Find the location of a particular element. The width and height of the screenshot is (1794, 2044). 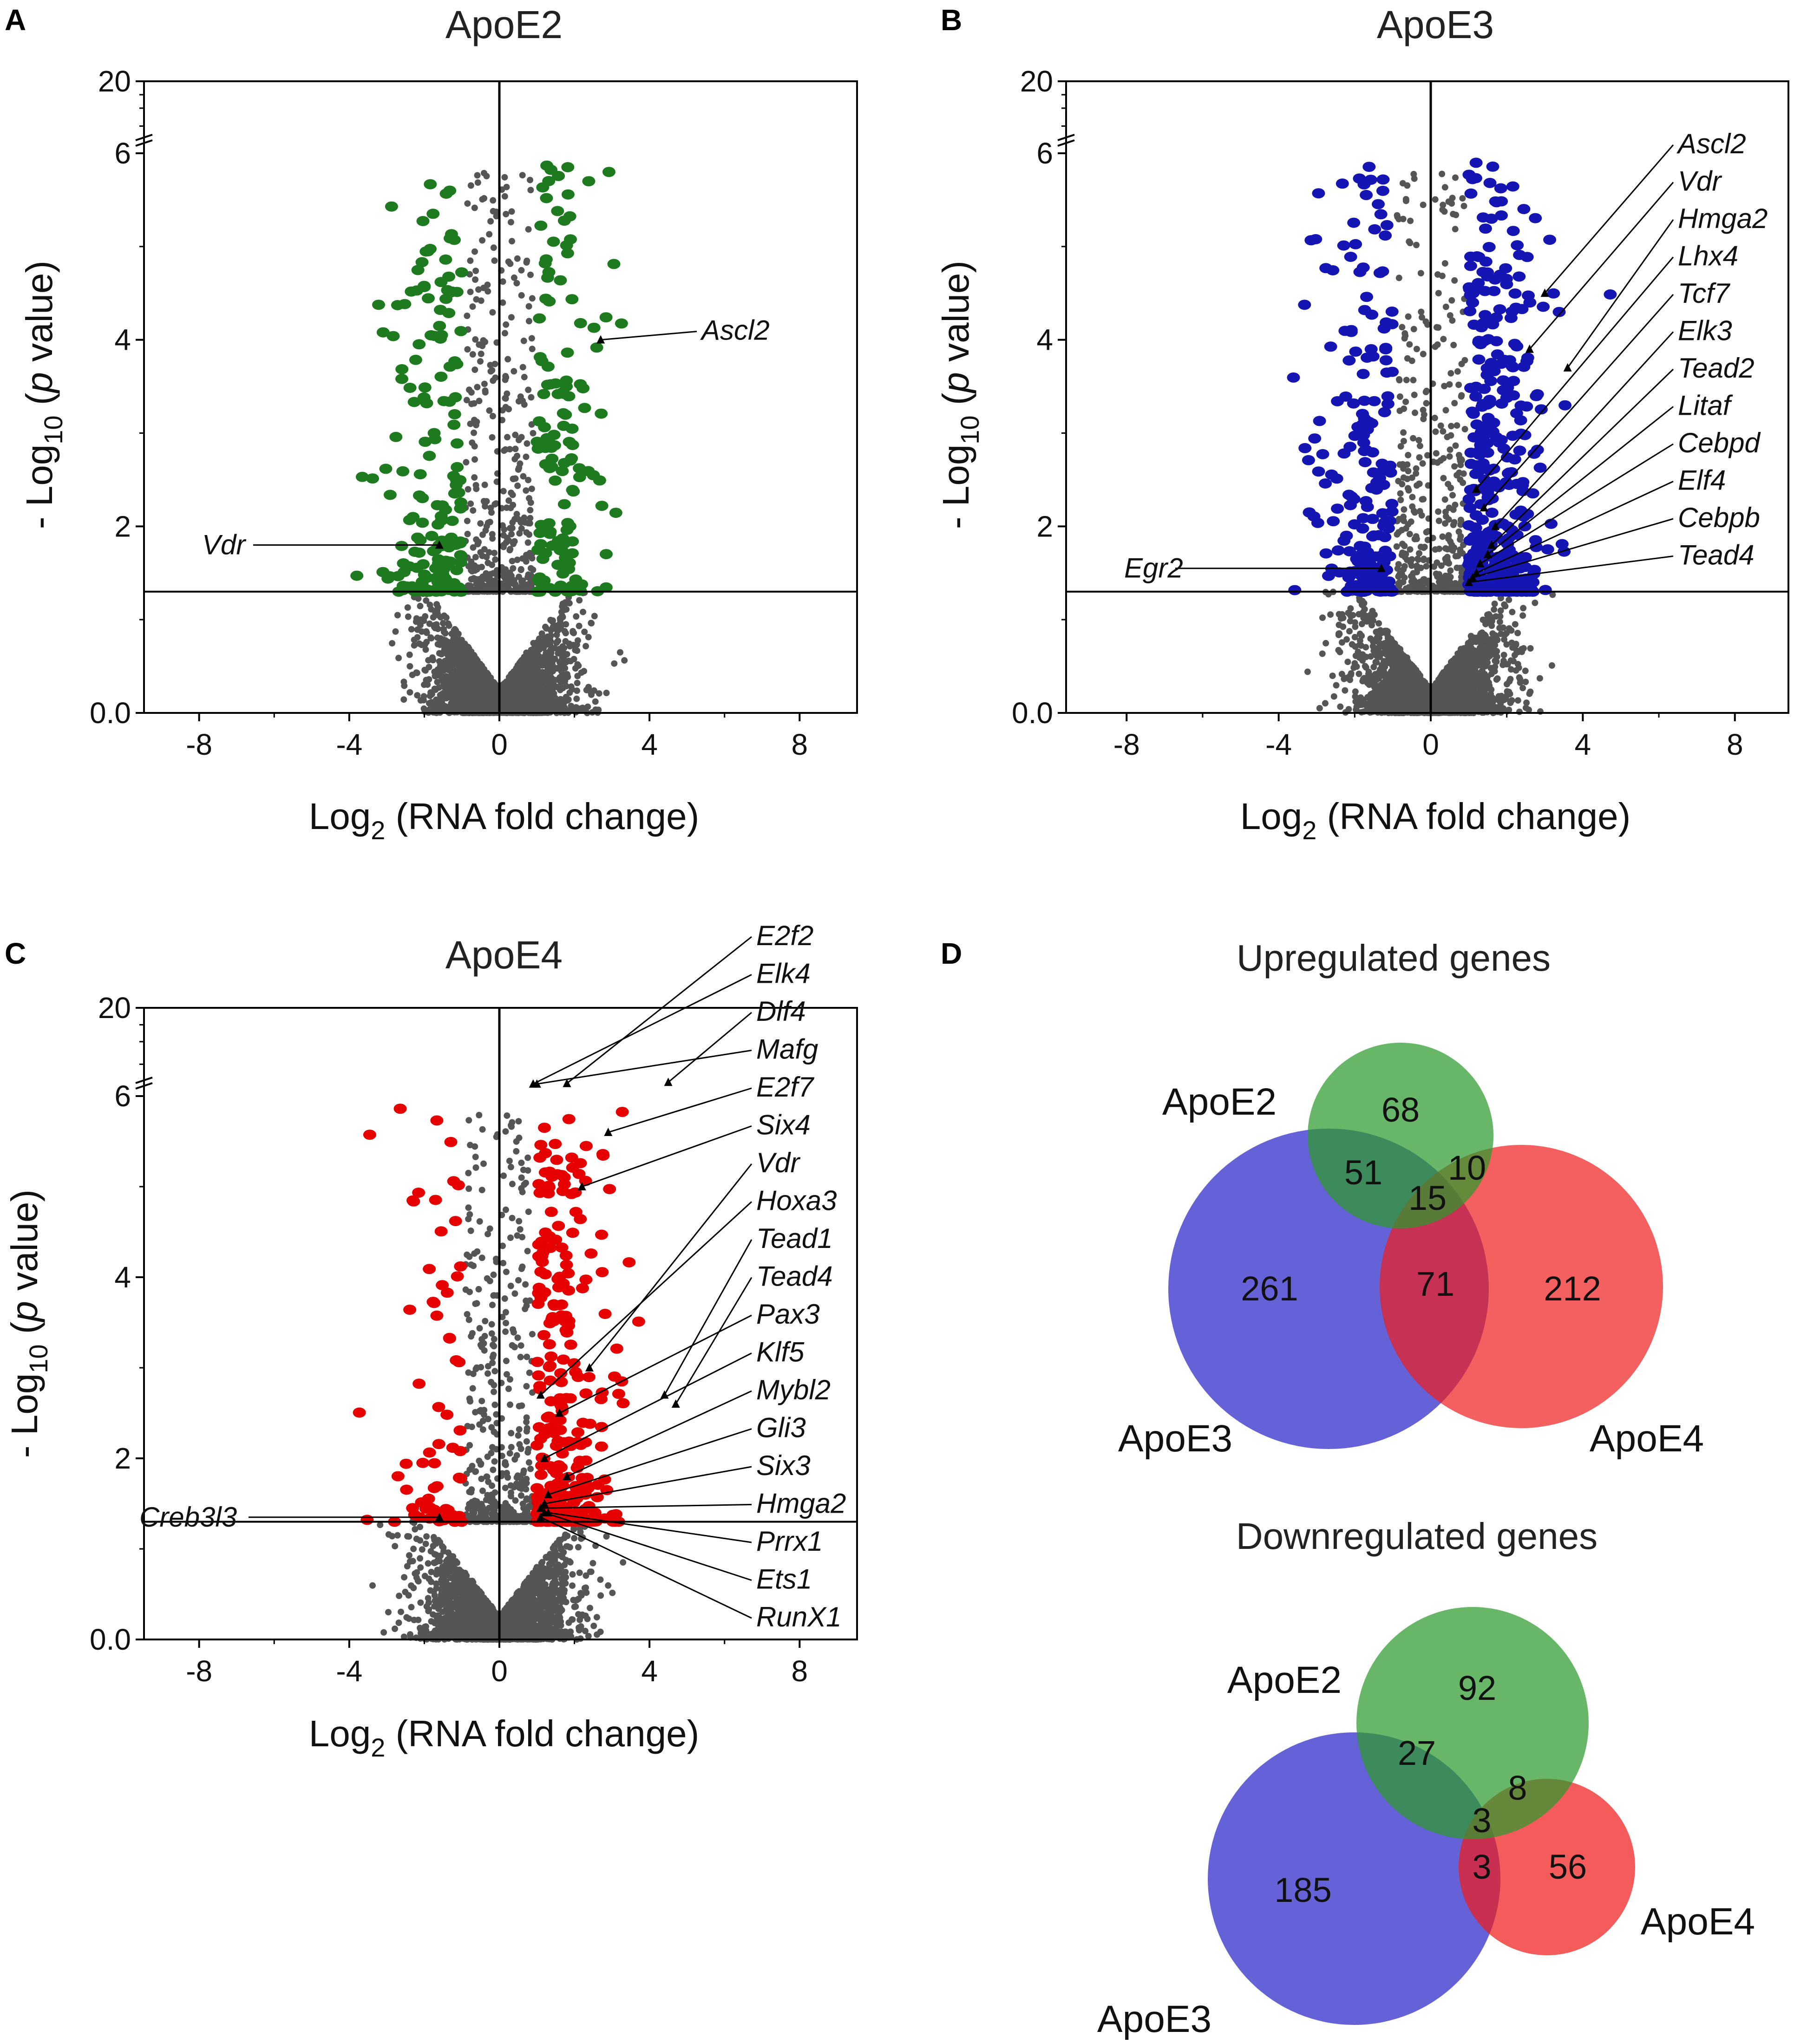

y-tick-label: 4 is located at coordinates (122, 340).